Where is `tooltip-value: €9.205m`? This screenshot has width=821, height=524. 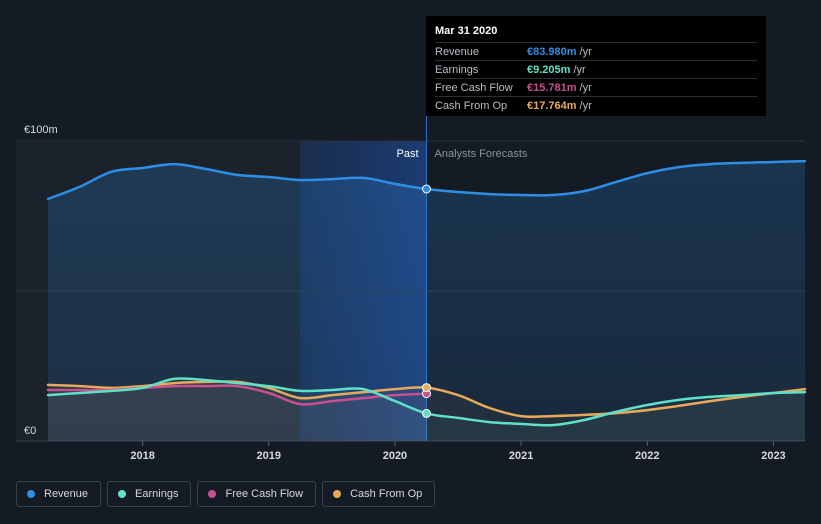
tooltip-value: €9.205m is located at coordinates (549, 69).